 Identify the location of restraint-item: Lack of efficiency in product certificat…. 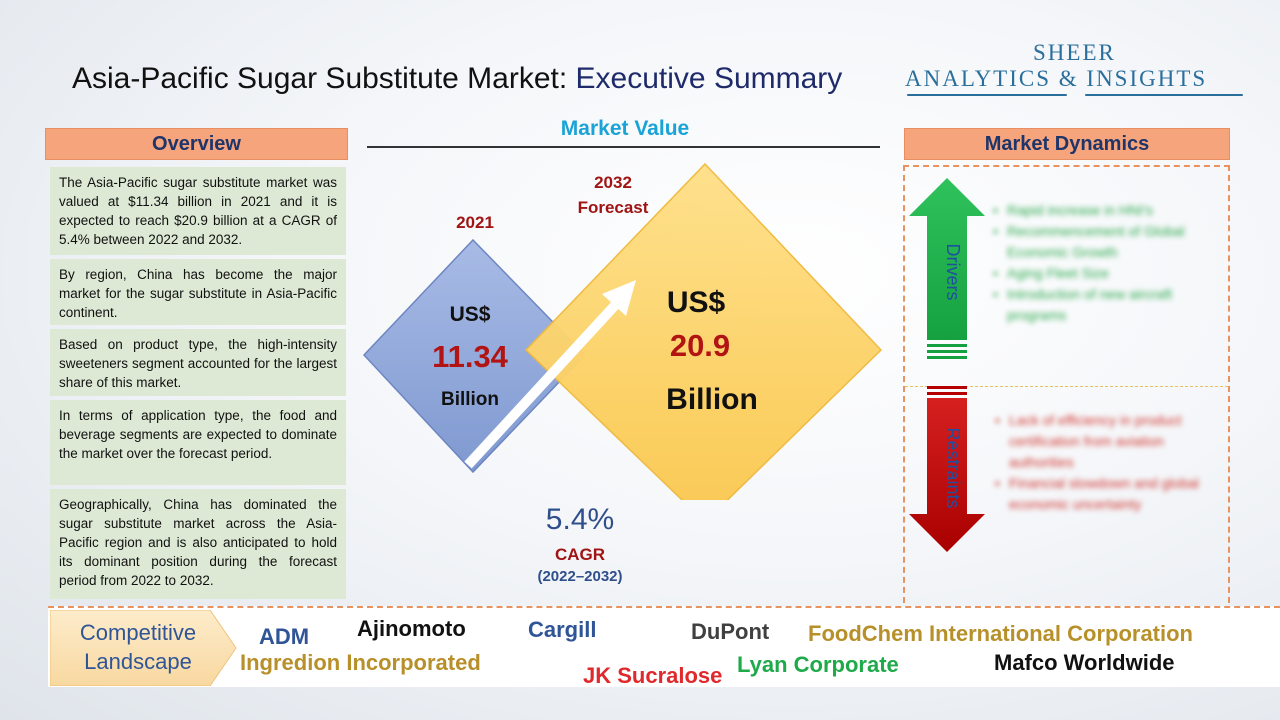
(1102, 441).